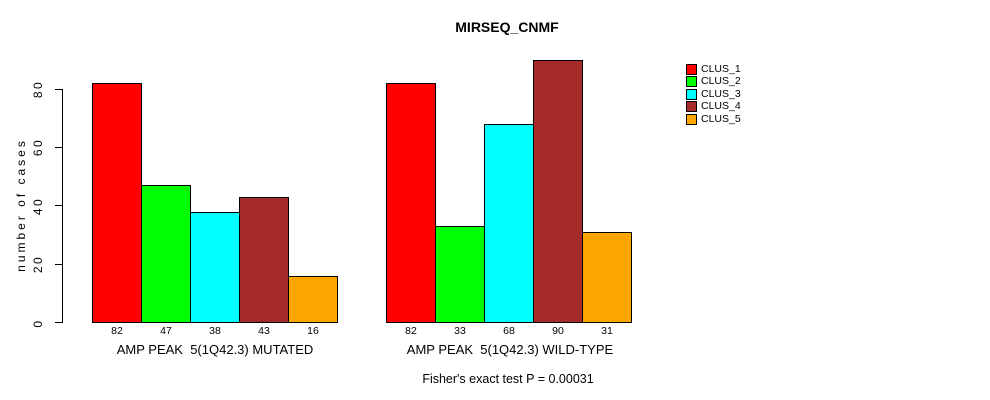 The height and width of the screenshot is (400, 990). What do you see at coordinates (264, 259) in the screenshot?
I see `bar-clus_4-group1` at bounding box center [264, 259].